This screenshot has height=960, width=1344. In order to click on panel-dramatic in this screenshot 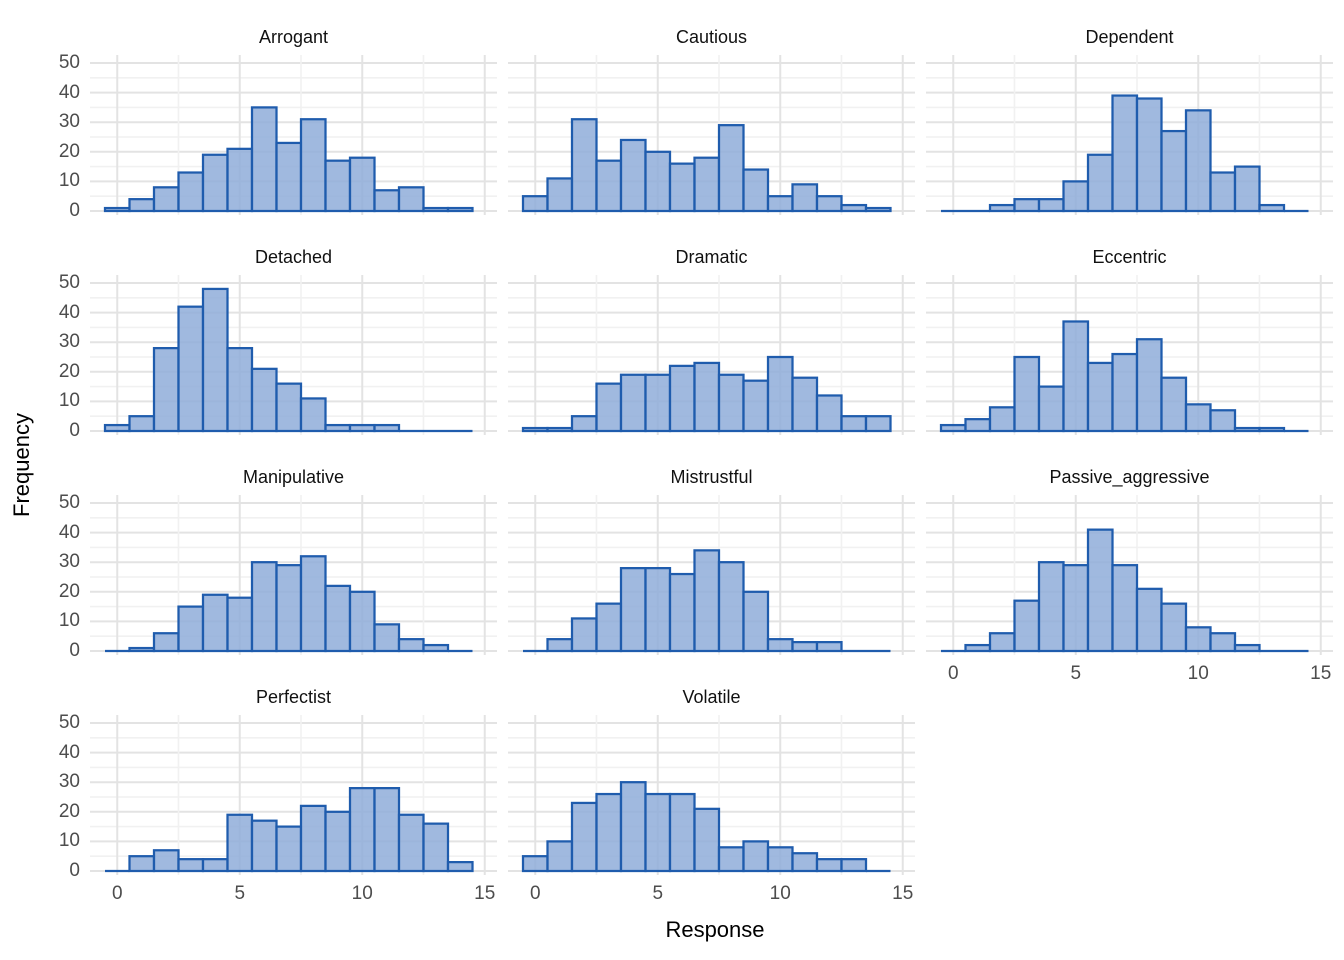, I will do `click(711, 355)`.